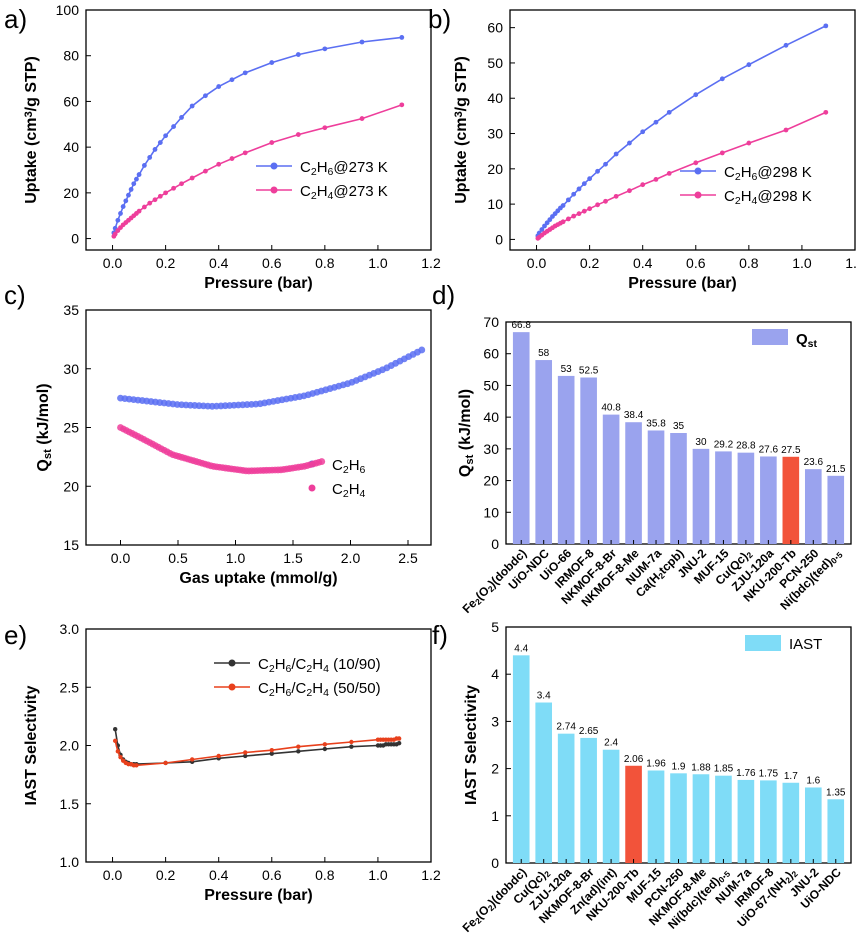  Describe the element at coordinates (768, 173) in the screenshot. I see `panel-b-legend-label-1: C2H6@298 K` at that location.